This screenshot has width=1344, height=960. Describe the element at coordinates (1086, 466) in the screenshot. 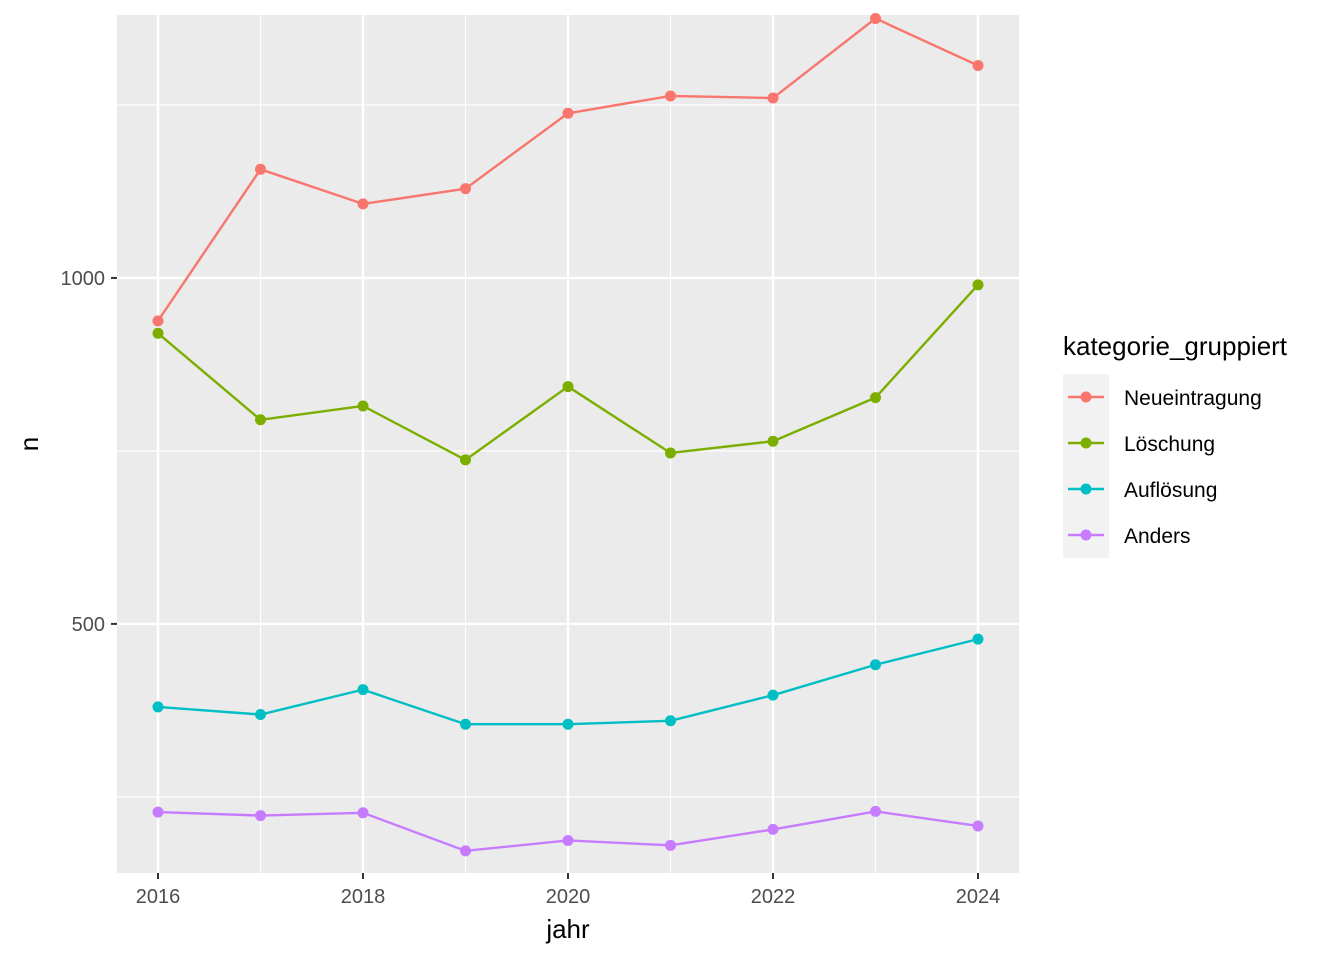

I see `legend-key-background` at that location.